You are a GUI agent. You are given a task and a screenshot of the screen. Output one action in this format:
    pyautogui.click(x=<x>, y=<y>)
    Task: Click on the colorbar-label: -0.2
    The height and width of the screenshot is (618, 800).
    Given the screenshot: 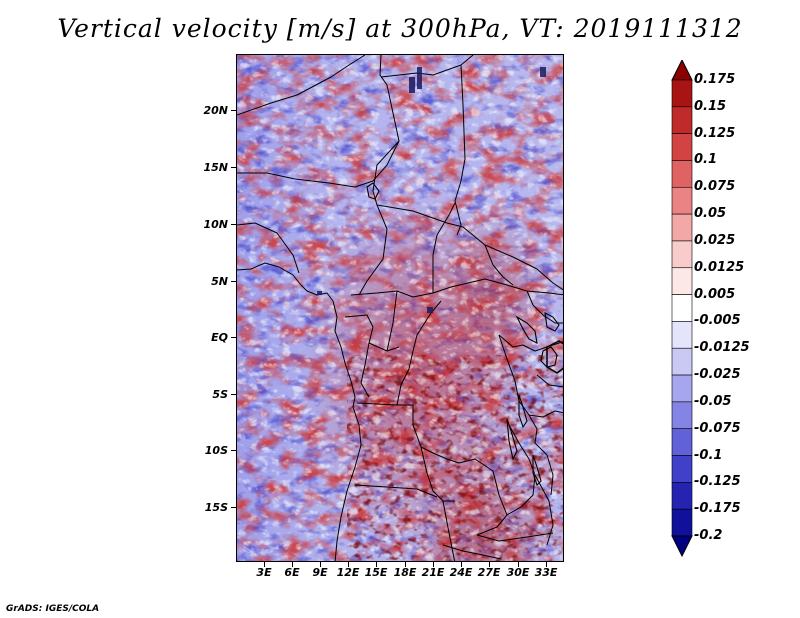 What is the action you would take?
    pyautogui.click(x=708, y=535)
    